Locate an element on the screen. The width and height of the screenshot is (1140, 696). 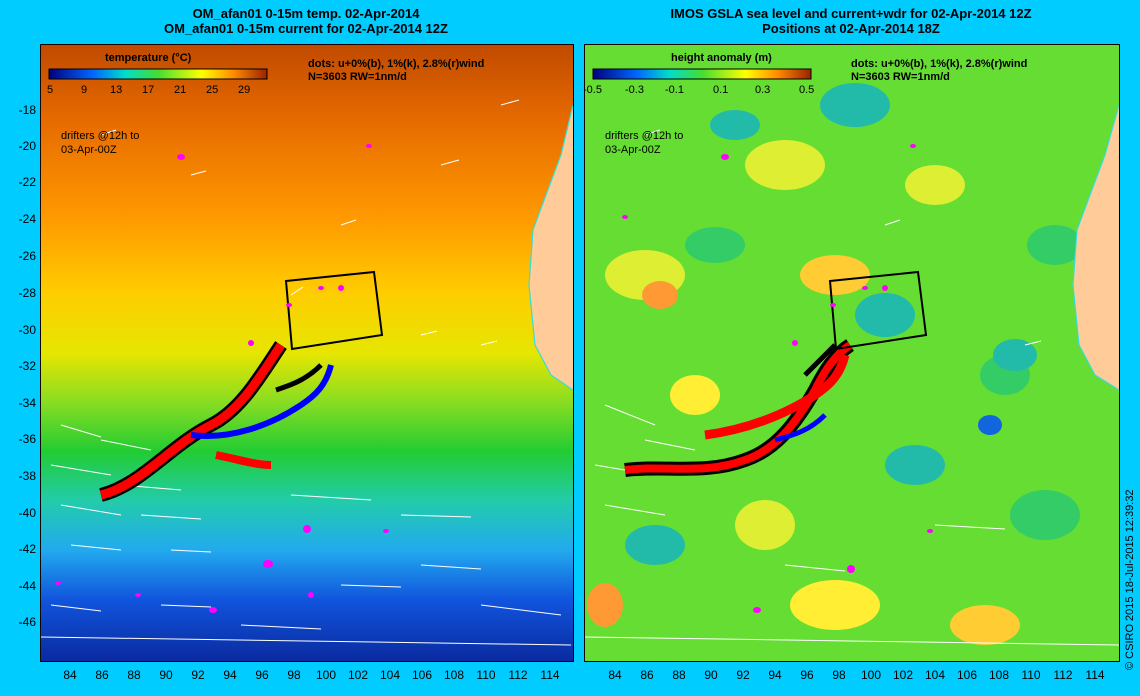
lat-tick: -24 is located at coordinates (27, 219).